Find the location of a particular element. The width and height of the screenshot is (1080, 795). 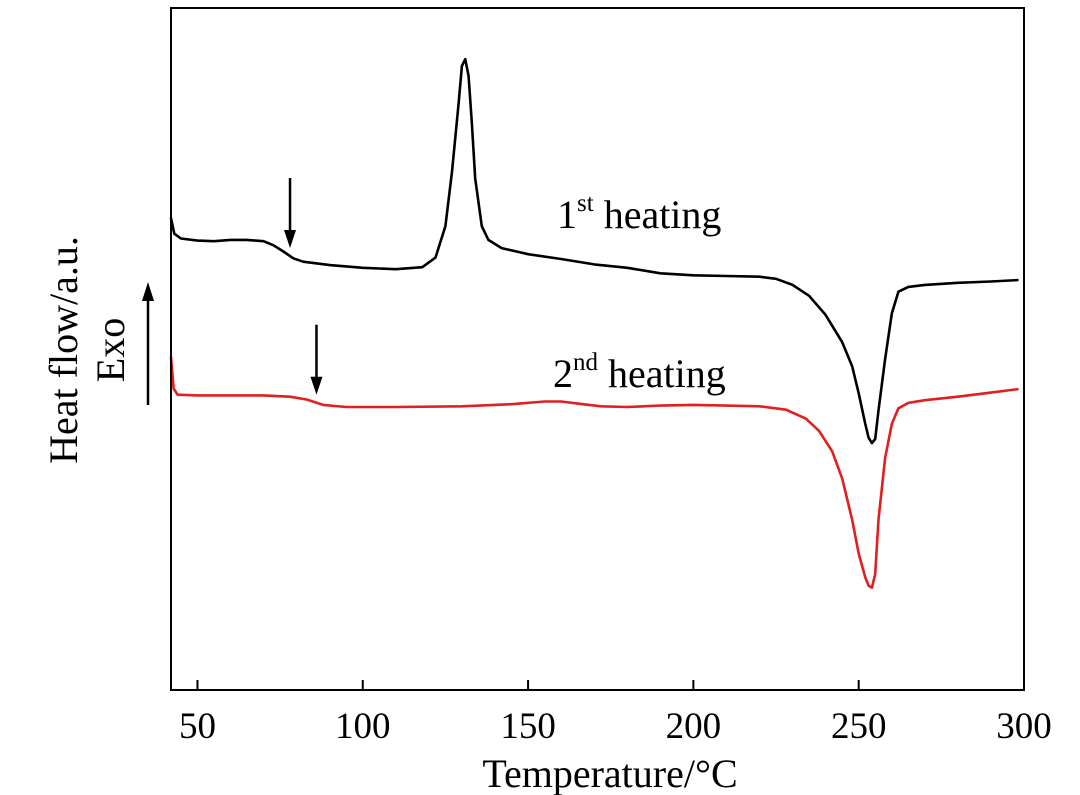

x-tick-label-150: 150 is located at coordinates (528, 726).